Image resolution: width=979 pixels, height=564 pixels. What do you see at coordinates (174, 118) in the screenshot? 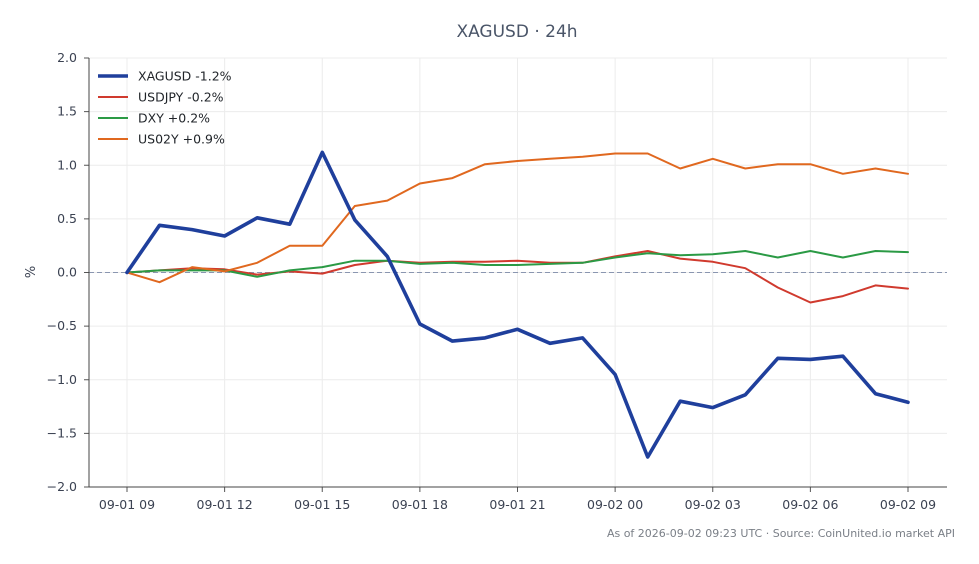
I see `legend-label: DXY +0.2%` at bounding box center [174, 118].